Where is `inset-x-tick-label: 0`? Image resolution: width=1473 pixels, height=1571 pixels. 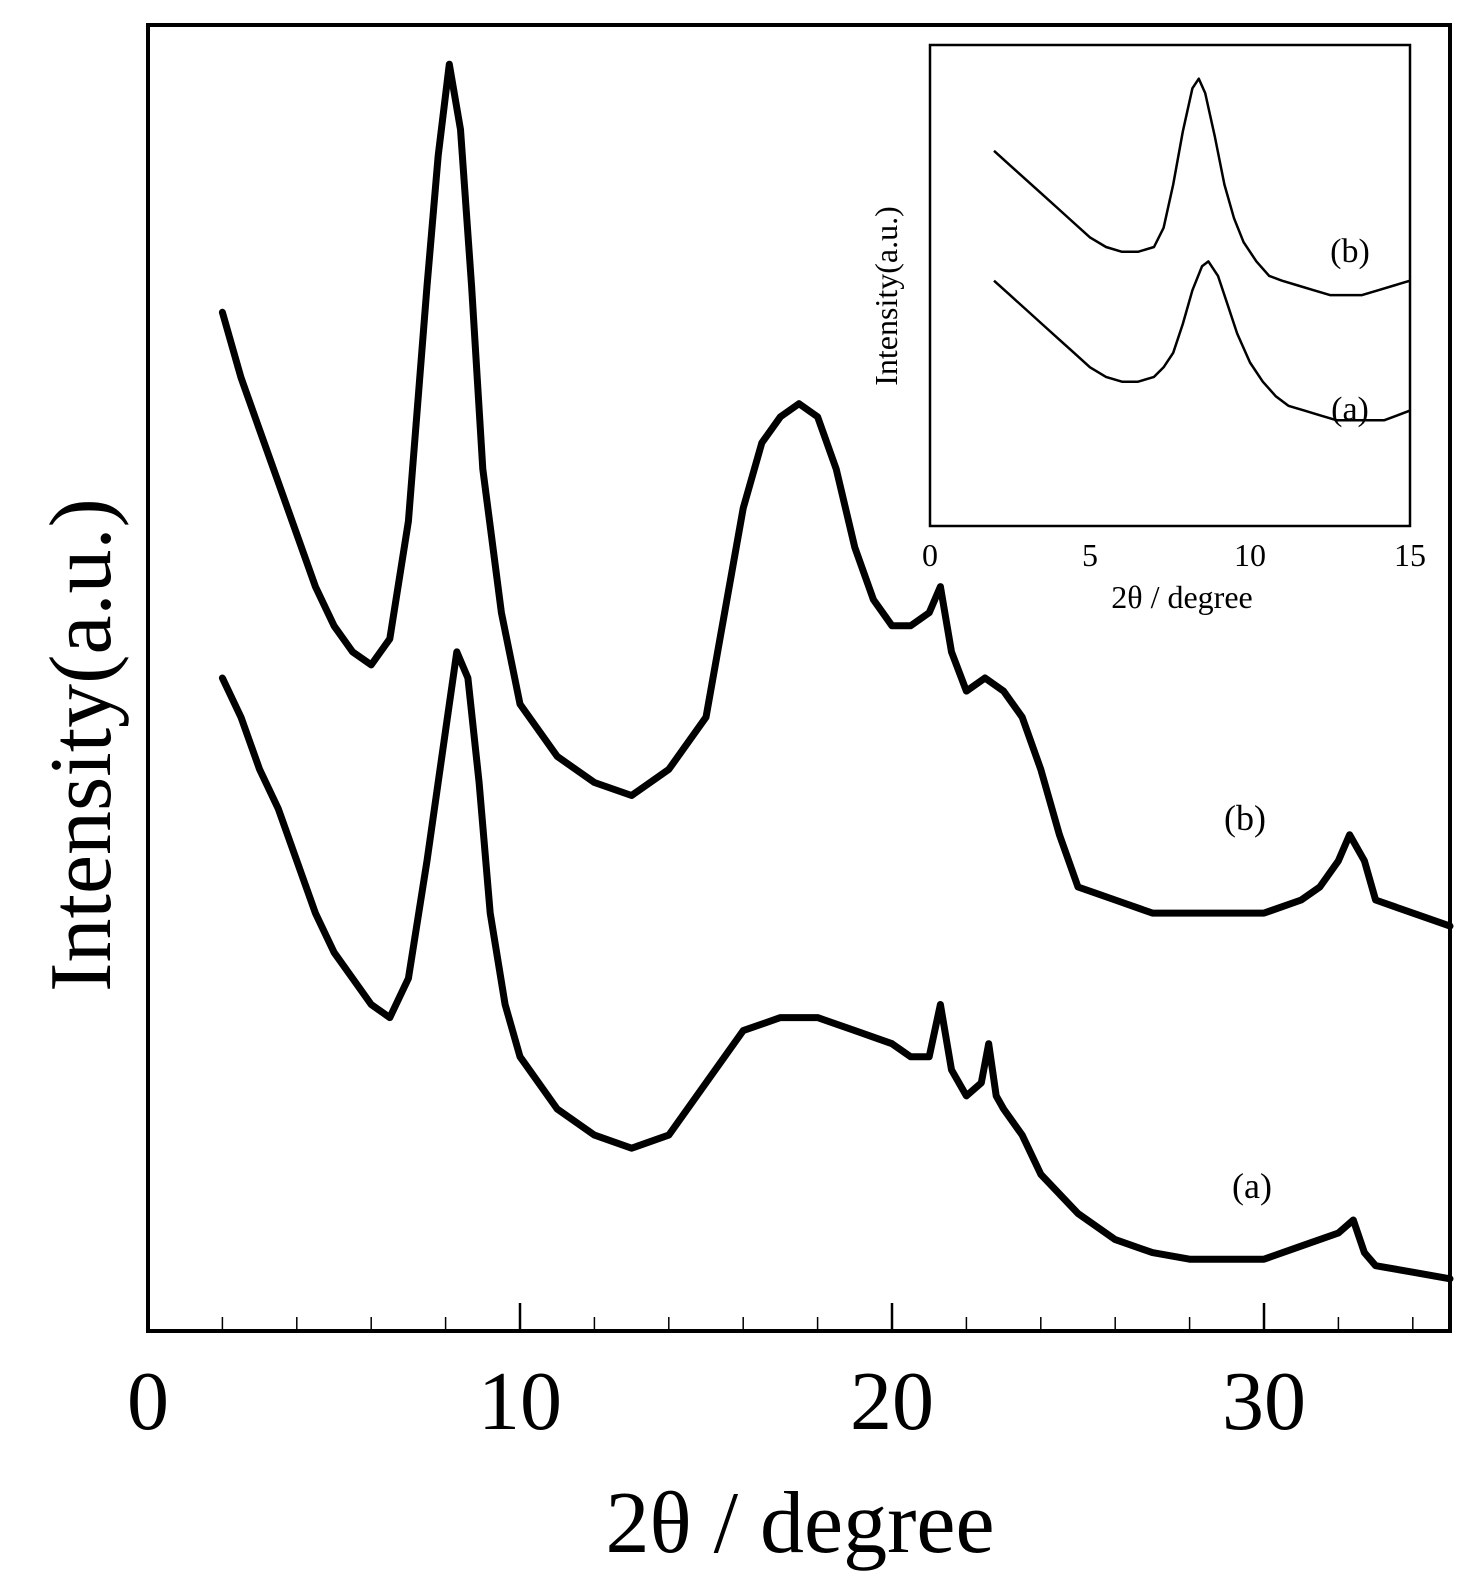 inset-x-tick-label: 0 is located at coordinates (930, 555).